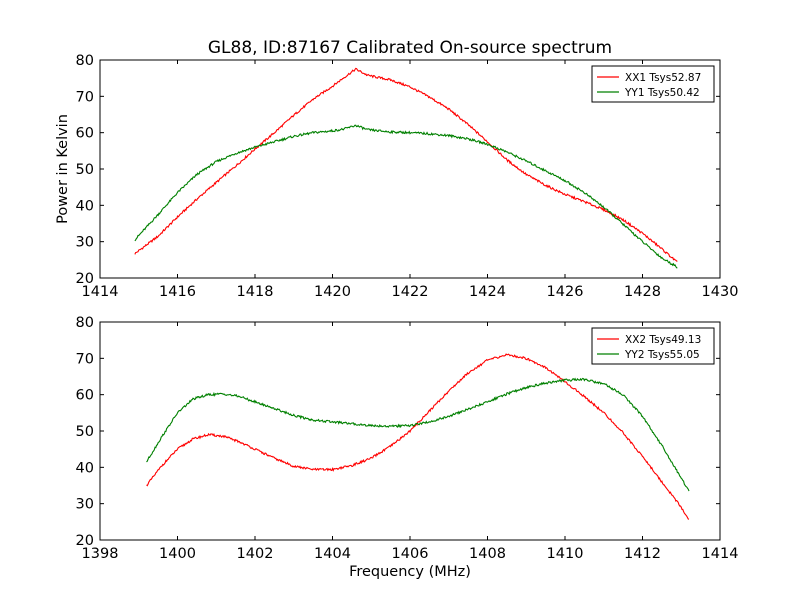 The height and width of the screenshot is (600, 800). I want to click on x-tick-label: 1416, so click(177, 292).